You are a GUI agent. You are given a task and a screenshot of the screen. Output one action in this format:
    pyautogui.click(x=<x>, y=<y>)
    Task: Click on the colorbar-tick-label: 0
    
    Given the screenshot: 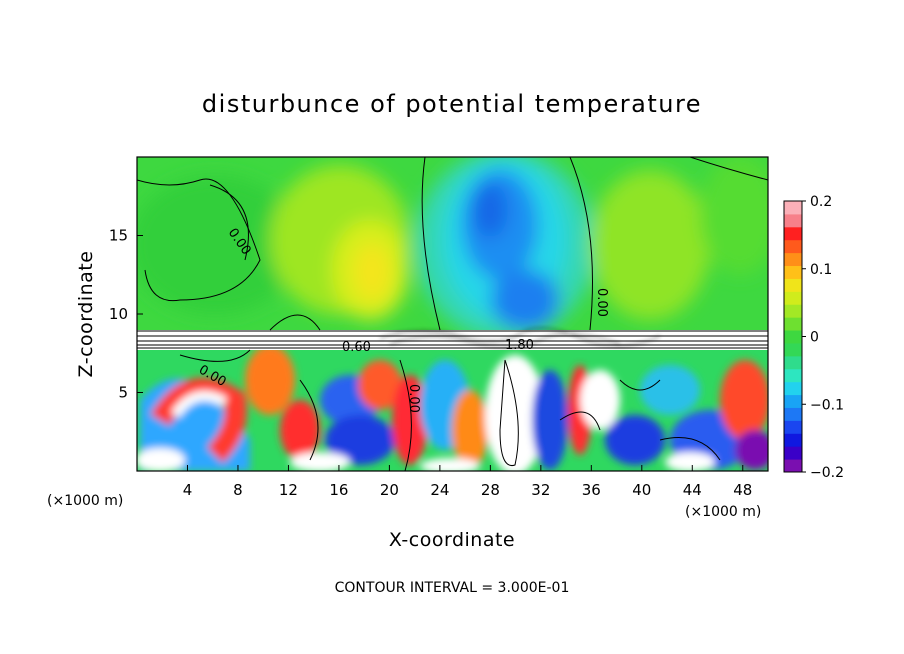 What is the action you would take?
    pyautogui.click(x=814, y=338)
    